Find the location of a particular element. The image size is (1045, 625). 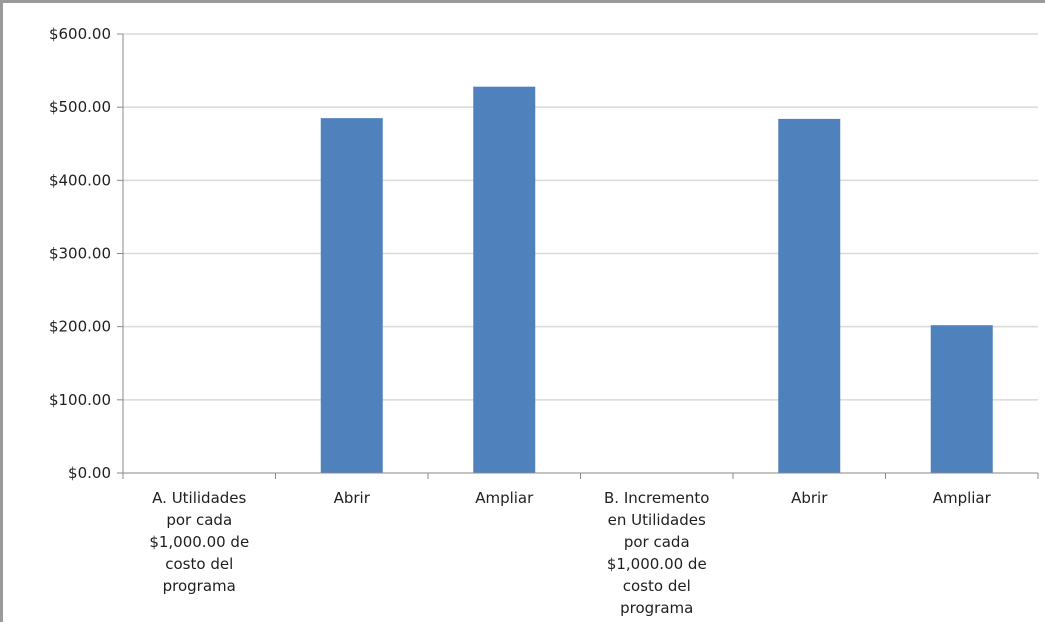

y-tick-label: $100.00 is located at coordinates (80, 400).